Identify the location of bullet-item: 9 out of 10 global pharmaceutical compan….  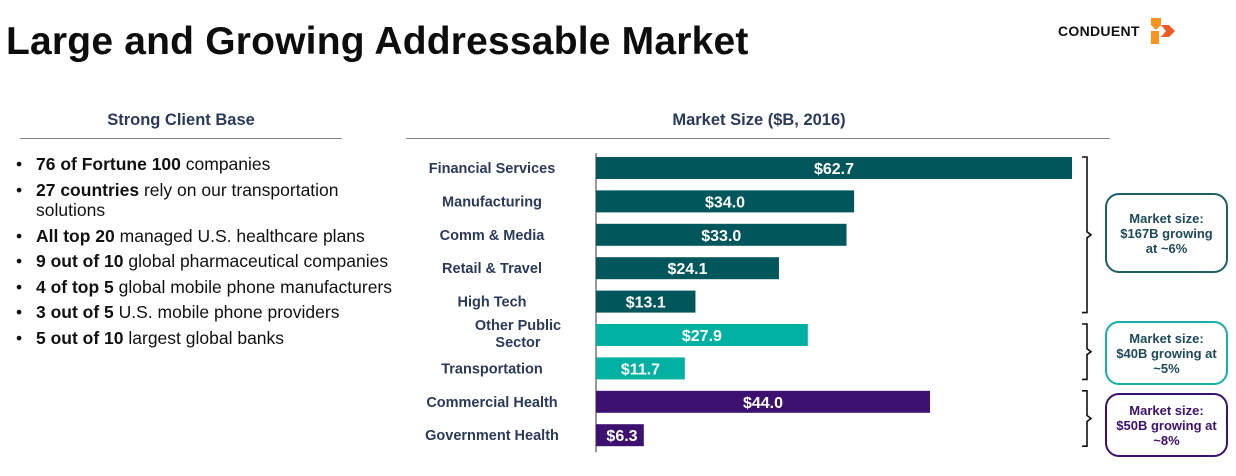
(204, 261).